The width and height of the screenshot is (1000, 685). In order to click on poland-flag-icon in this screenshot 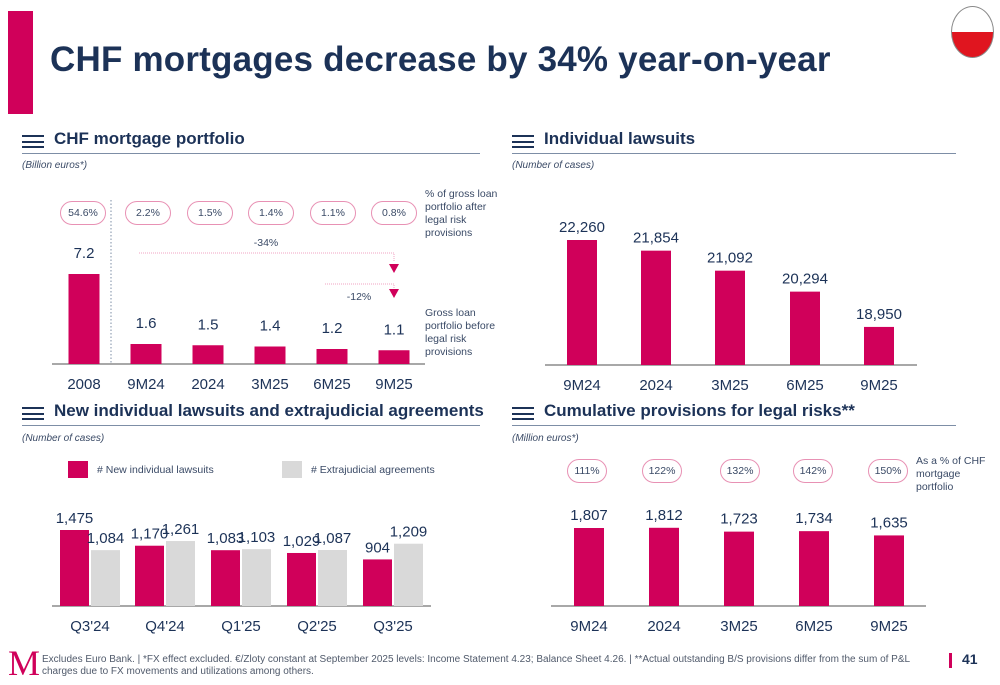, I will do `click(972, 32)`.